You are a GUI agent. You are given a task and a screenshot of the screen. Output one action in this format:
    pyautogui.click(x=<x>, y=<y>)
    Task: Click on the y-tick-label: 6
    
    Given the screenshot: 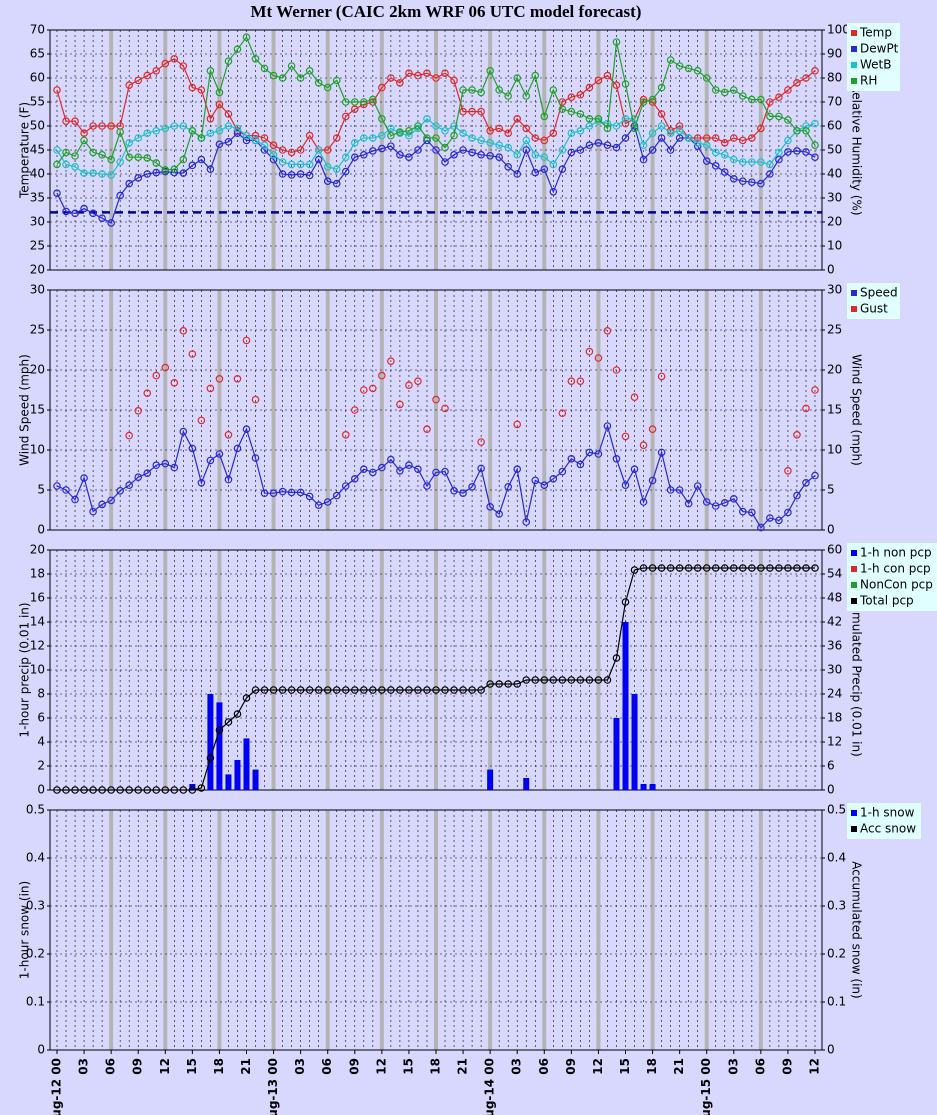 What is the action you would take?
    pyautogui.click(x=41, y=718)
    